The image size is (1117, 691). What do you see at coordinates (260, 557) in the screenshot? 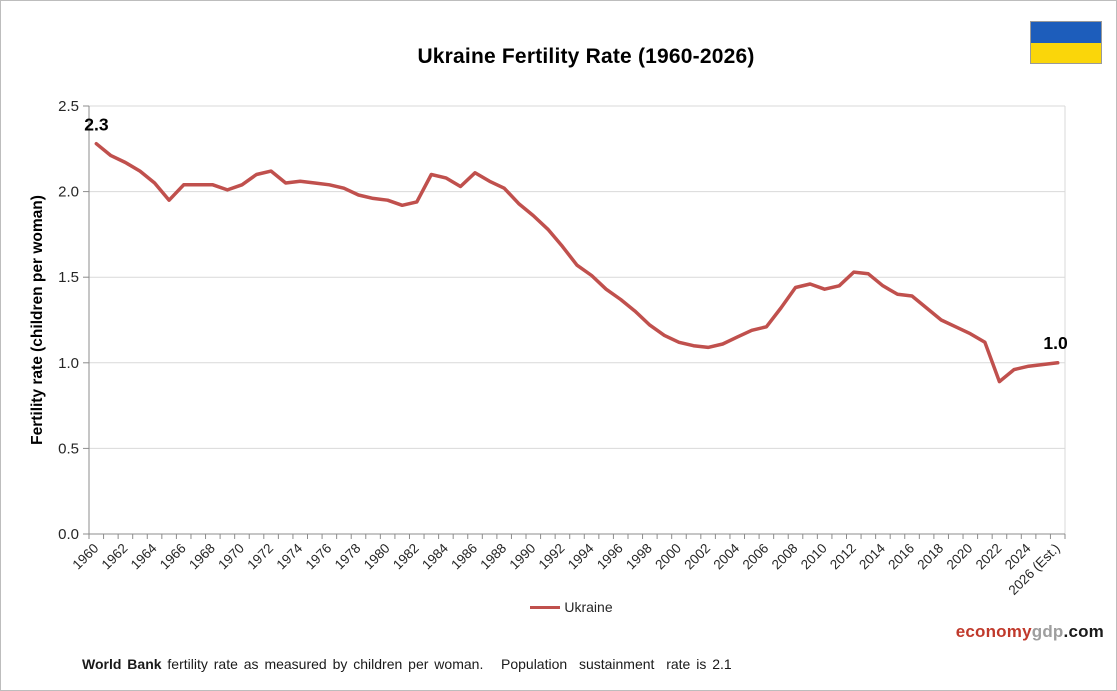
I see `x-tick-label: 1972` at bounding box center [260, 557].